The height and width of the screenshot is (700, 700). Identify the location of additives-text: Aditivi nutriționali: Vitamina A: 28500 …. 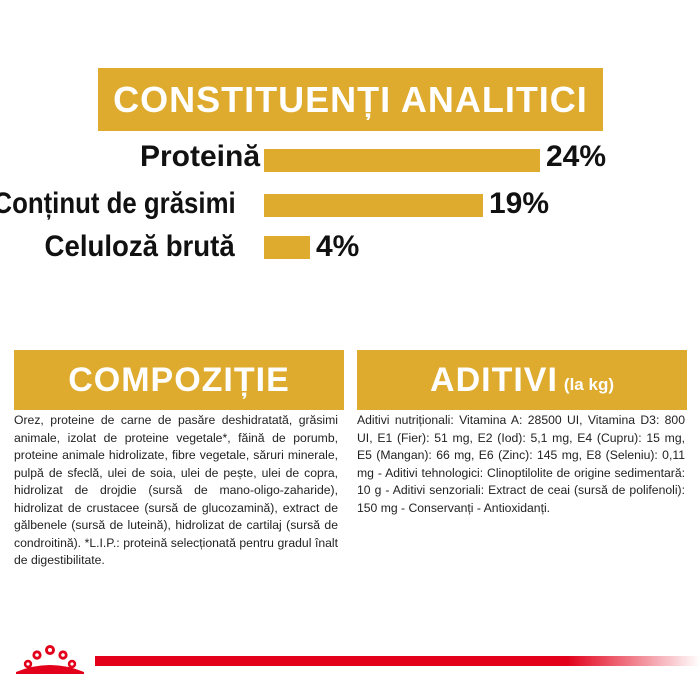
(521, 464).